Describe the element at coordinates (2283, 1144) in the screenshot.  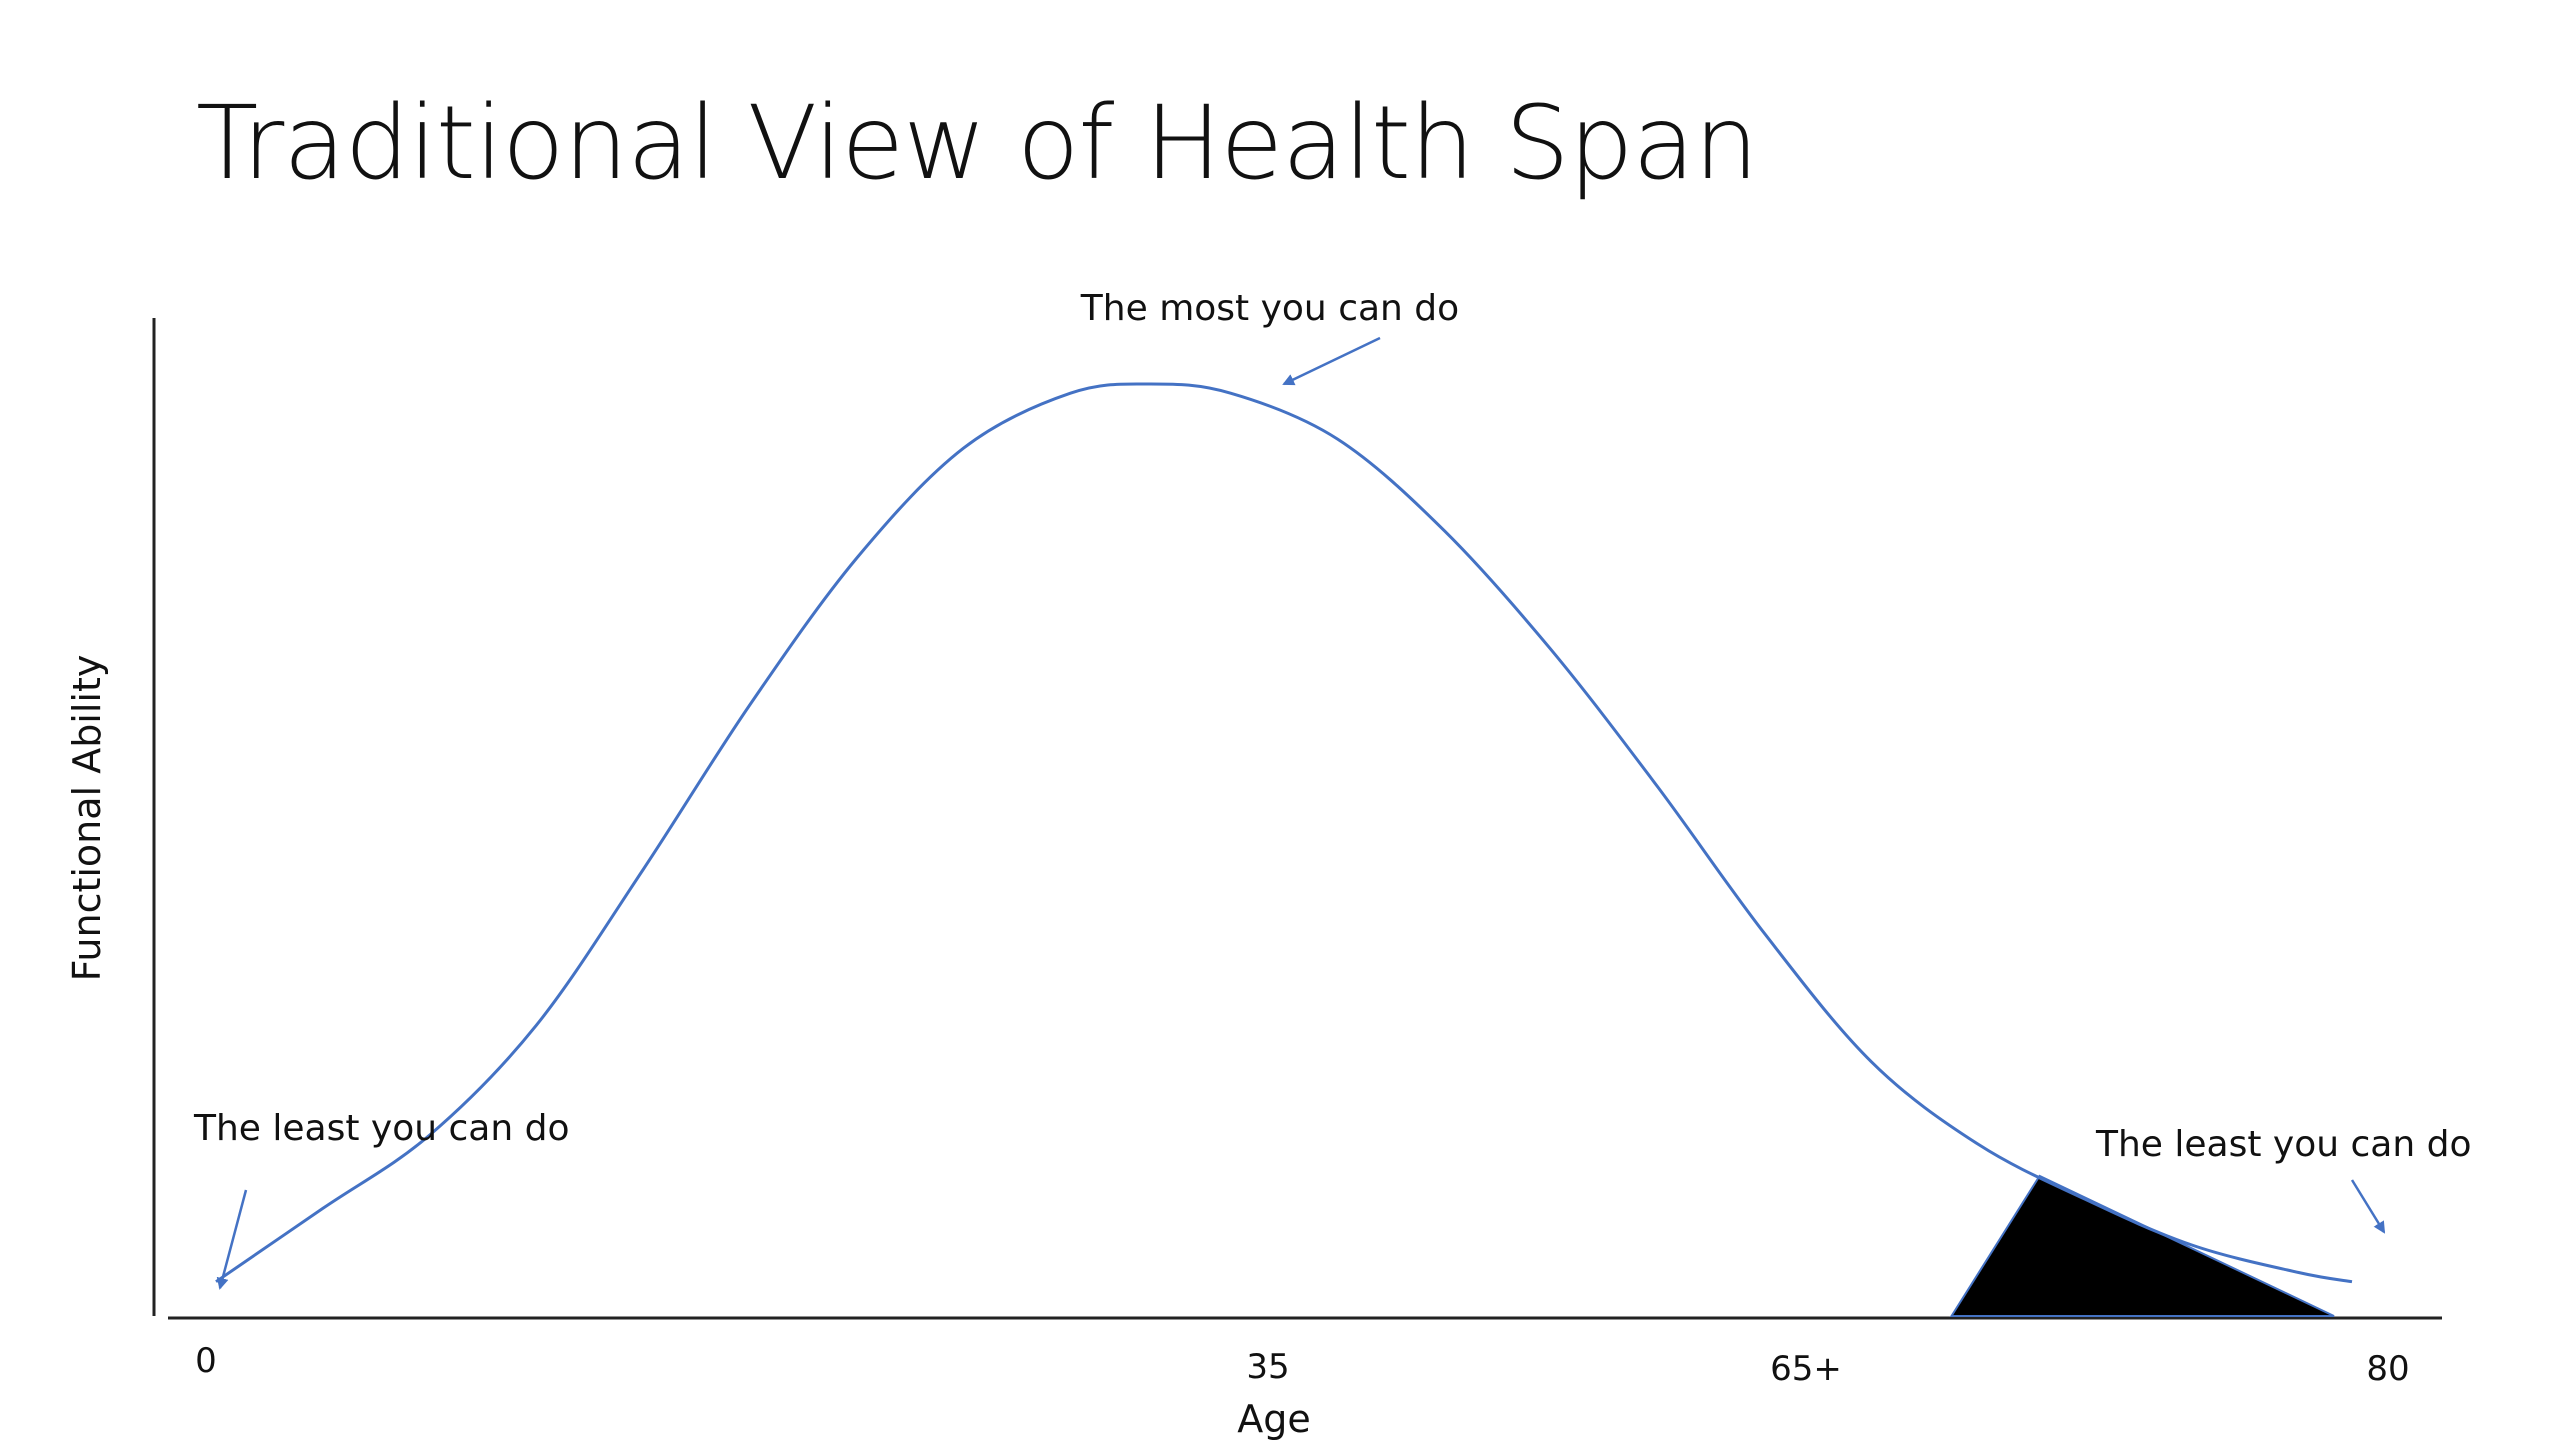
I see `annotation-least-right: The least you can do` at that location.